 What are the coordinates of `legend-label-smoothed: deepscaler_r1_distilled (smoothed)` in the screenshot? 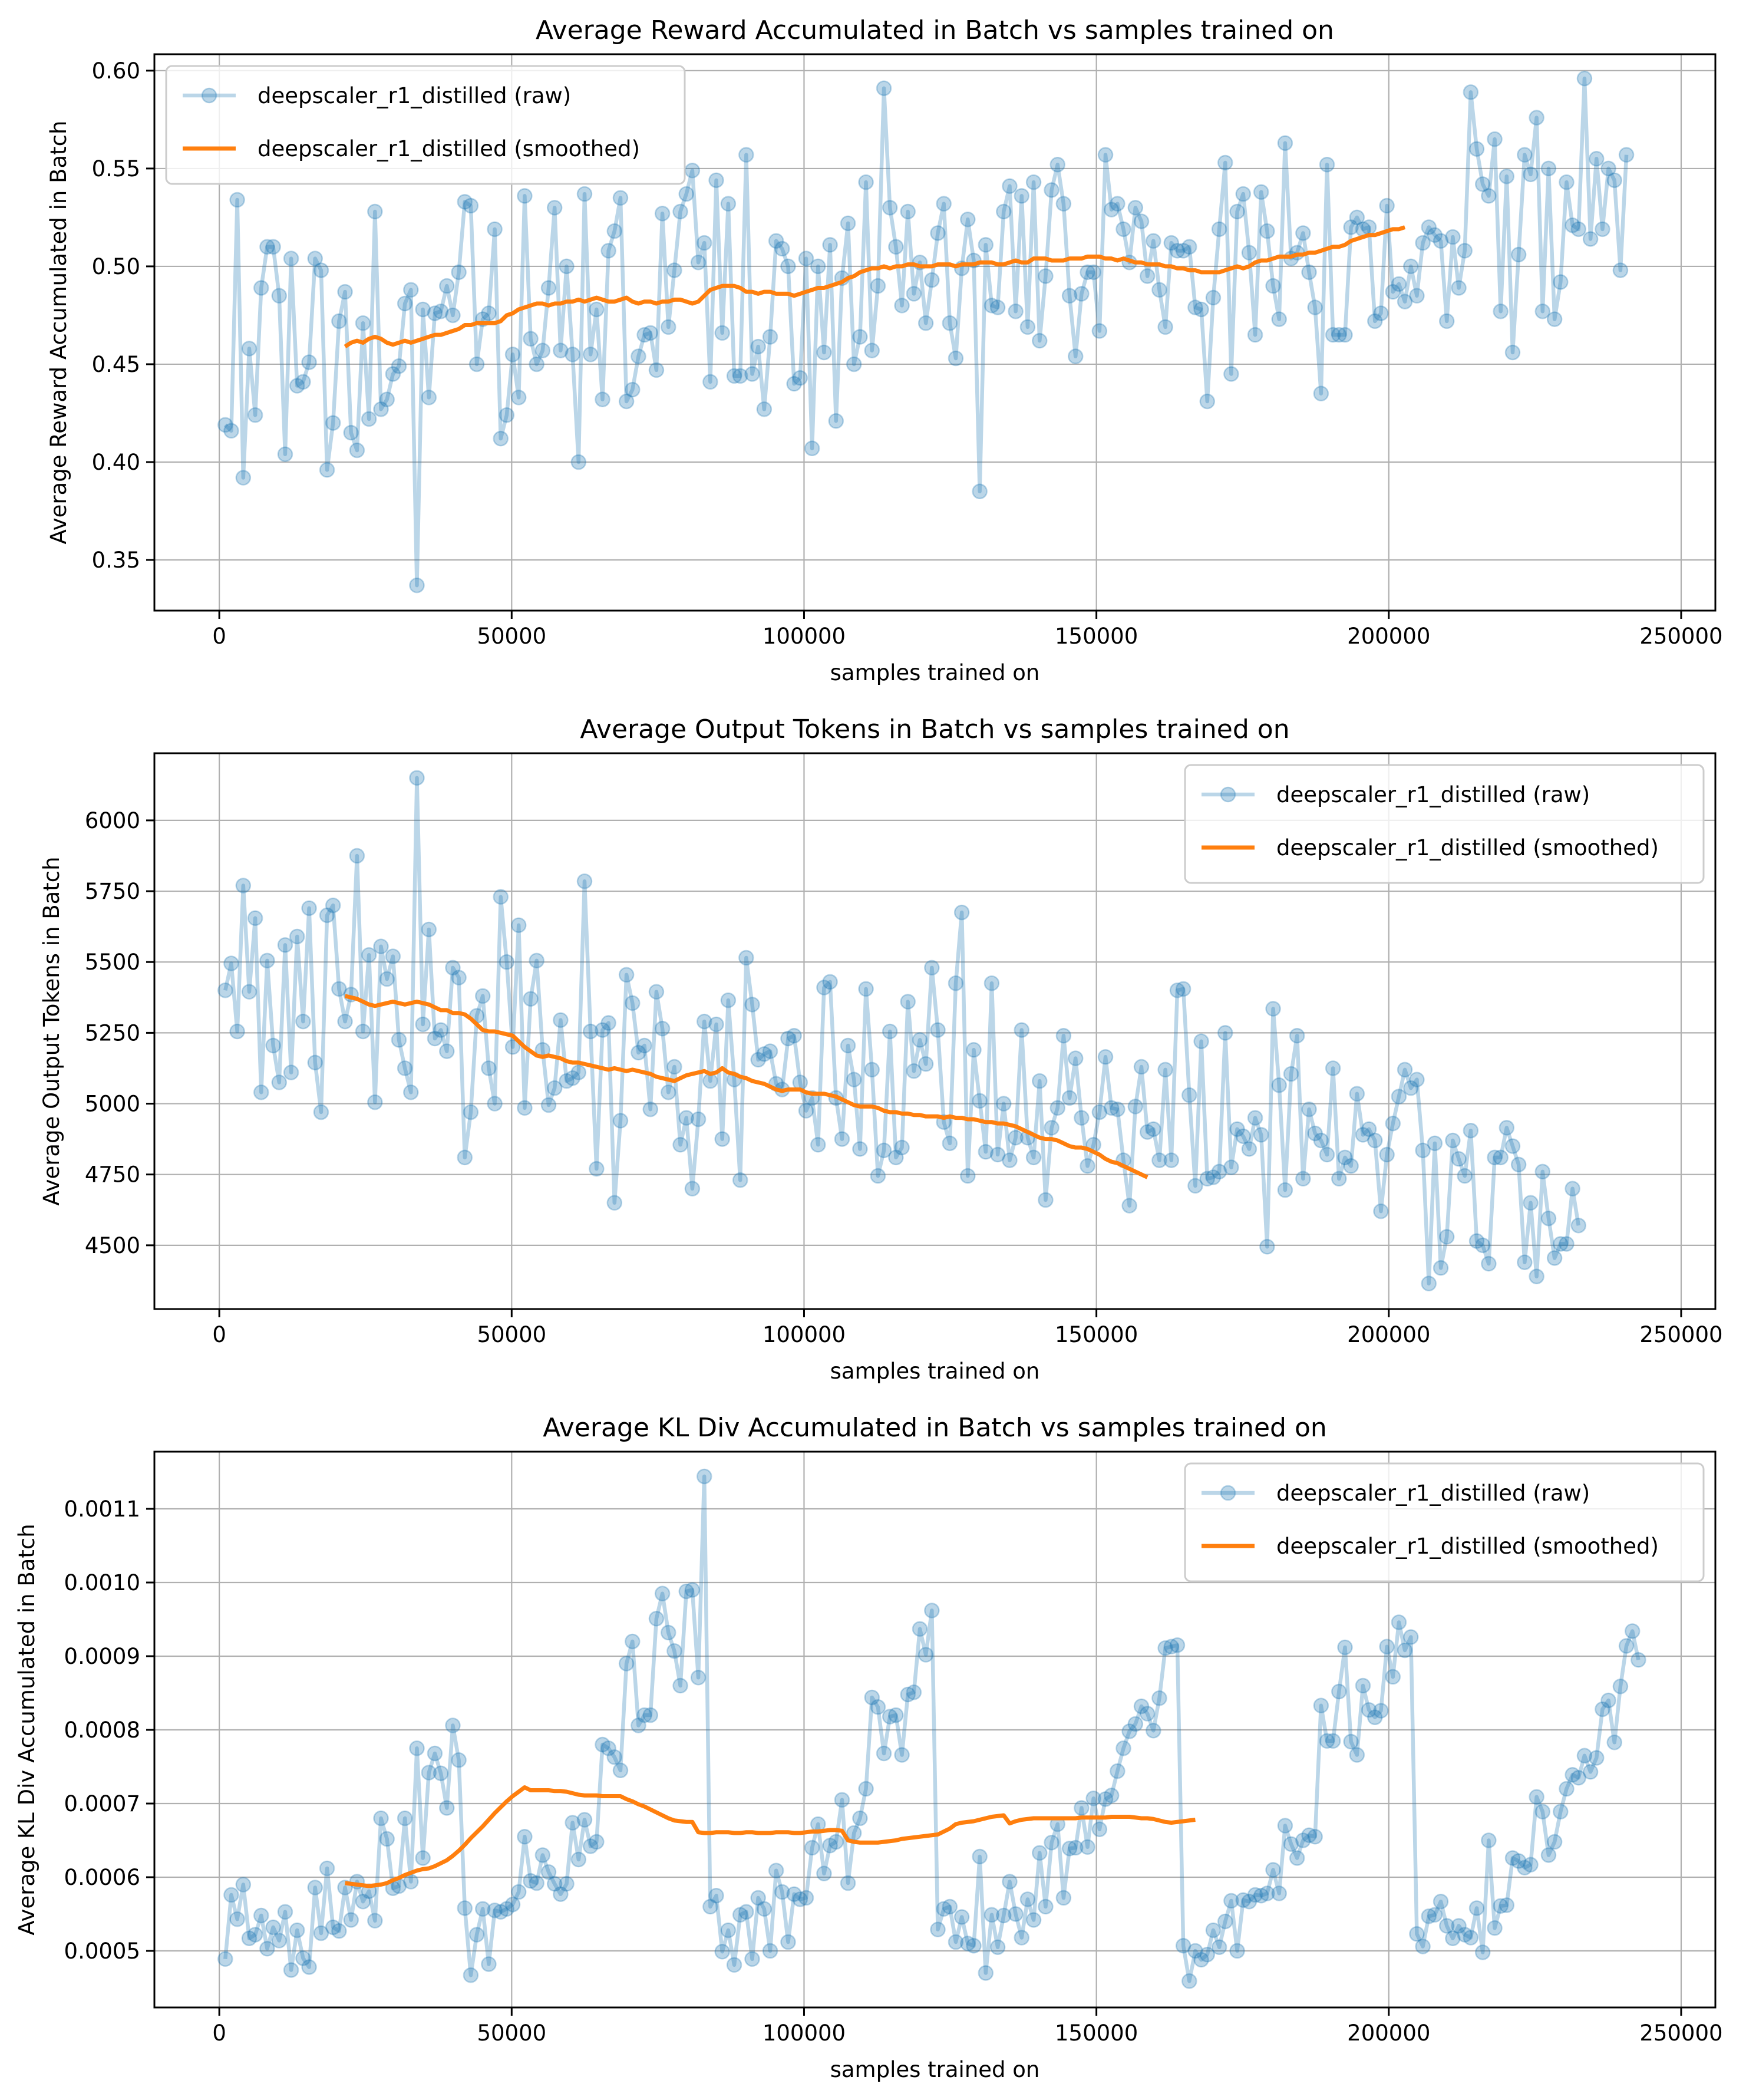 It's located at (449, 148).